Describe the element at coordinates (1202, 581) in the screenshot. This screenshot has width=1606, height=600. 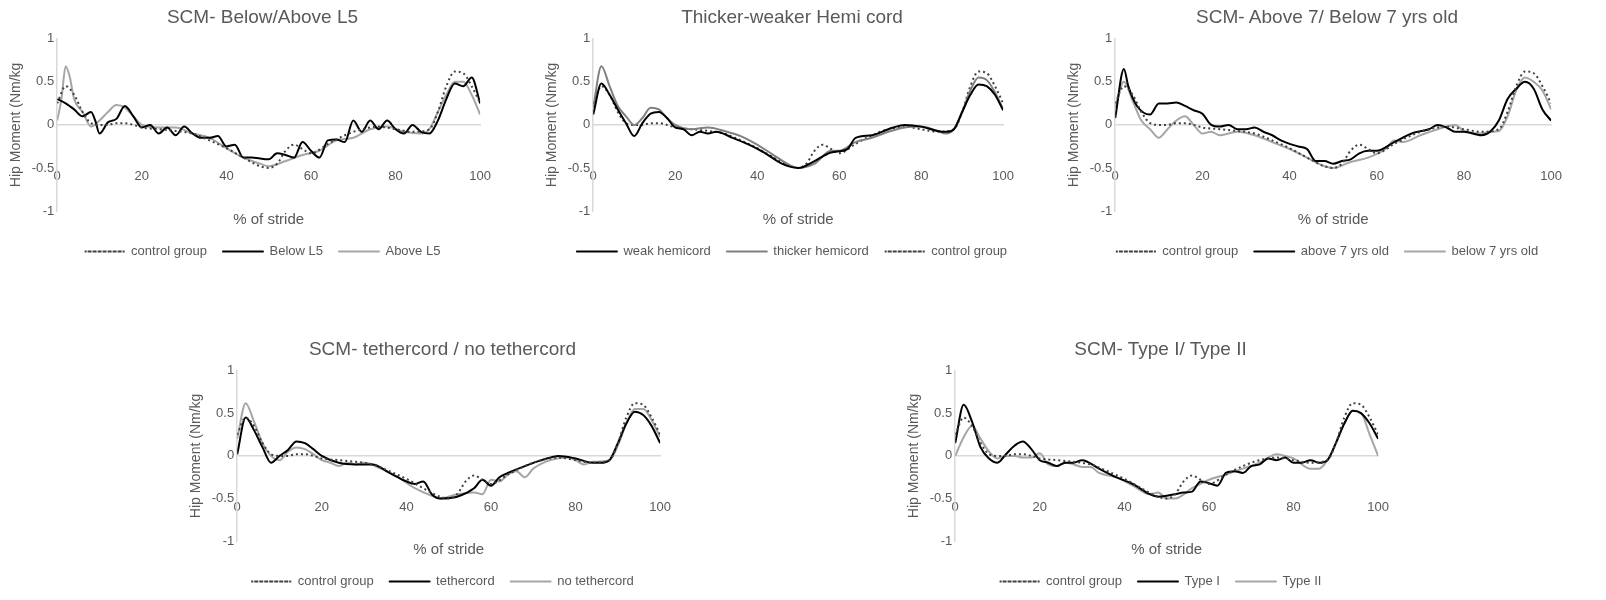
I see `legend-label: Type I` at that location.